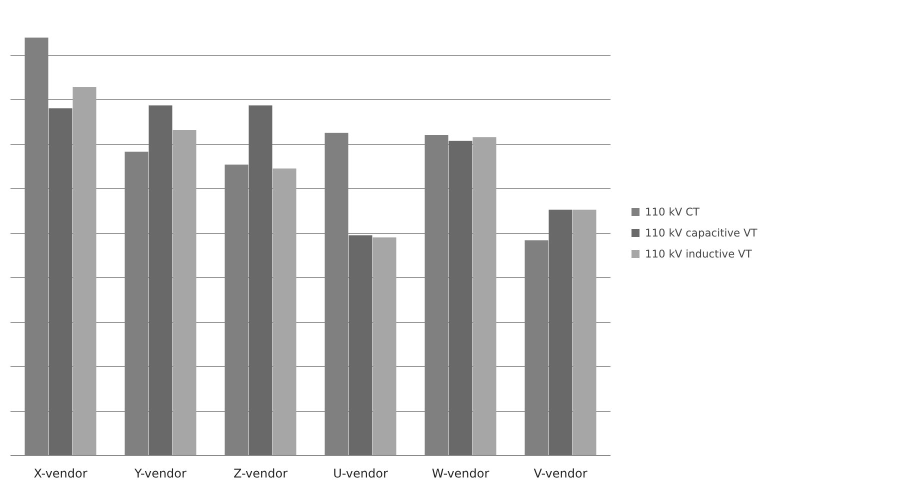 This screenshot has width=904, height=492. What do you see at coordinates (461, 473) in the screenshot?
I see `x-tick-label: W-vendor` at bounding box center [461, 473].